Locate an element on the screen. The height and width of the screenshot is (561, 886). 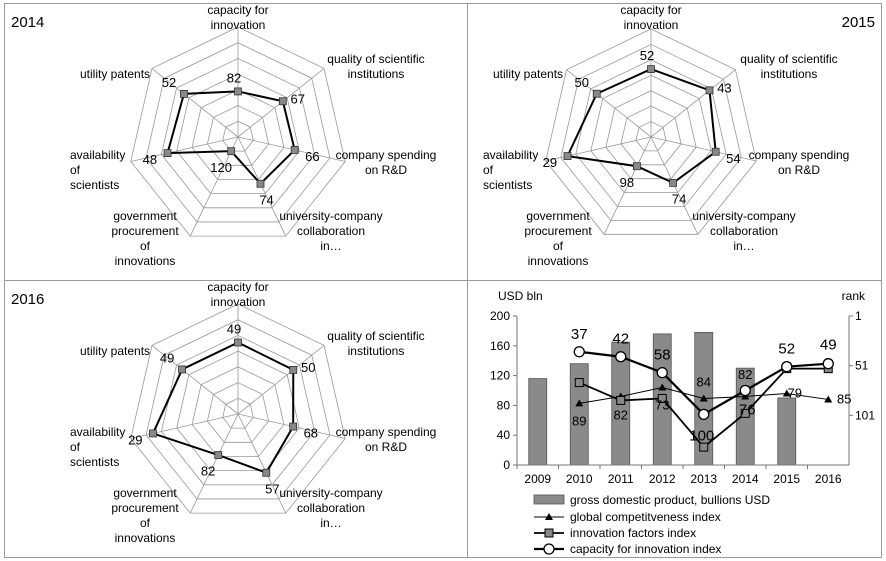
legend-label: innovation factors index is located at coordinates (633, 533).